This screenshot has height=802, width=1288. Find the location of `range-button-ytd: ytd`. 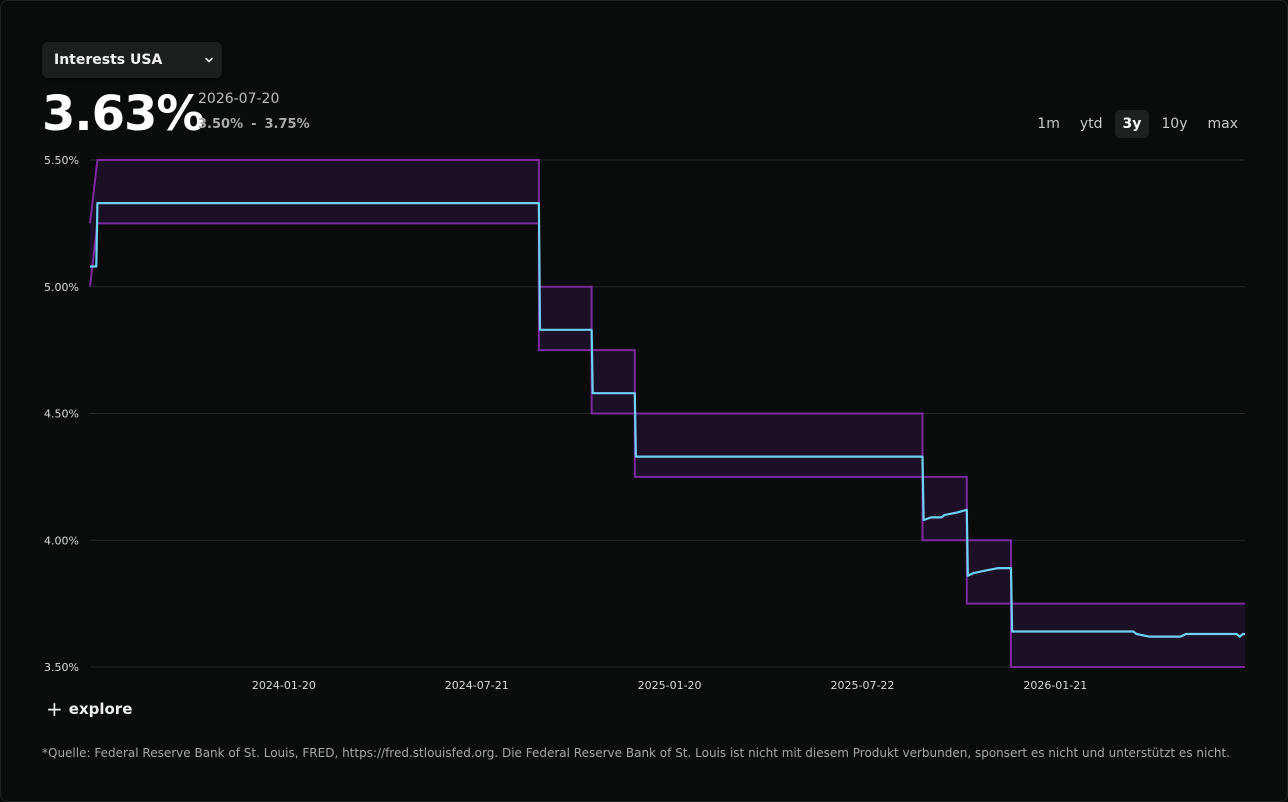

range-button-ytd: ytd is located at coordinates (1091, 124).